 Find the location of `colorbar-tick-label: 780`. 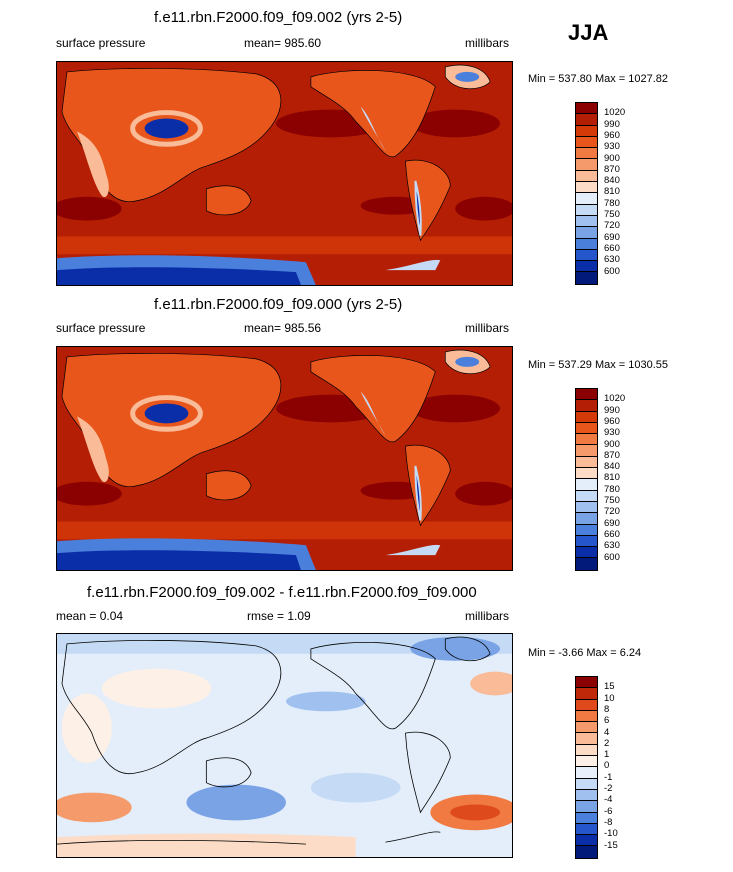

colorbar-tick-label: 780 is located at coordinates (612, 489).